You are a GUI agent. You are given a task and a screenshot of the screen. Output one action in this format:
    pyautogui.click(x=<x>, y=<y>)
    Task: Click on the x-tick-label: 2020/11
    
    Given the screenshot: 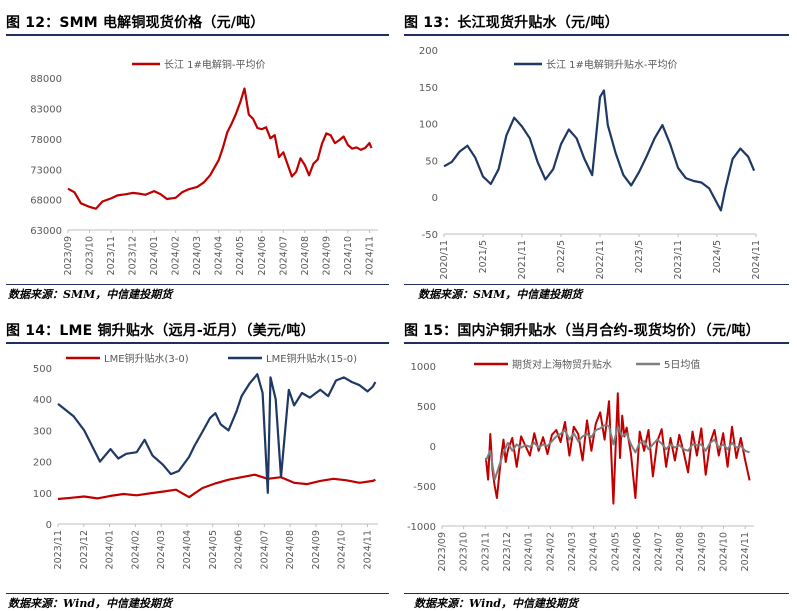 What is the action you would take?
    pyautogui.click(x=444, y=259)
    